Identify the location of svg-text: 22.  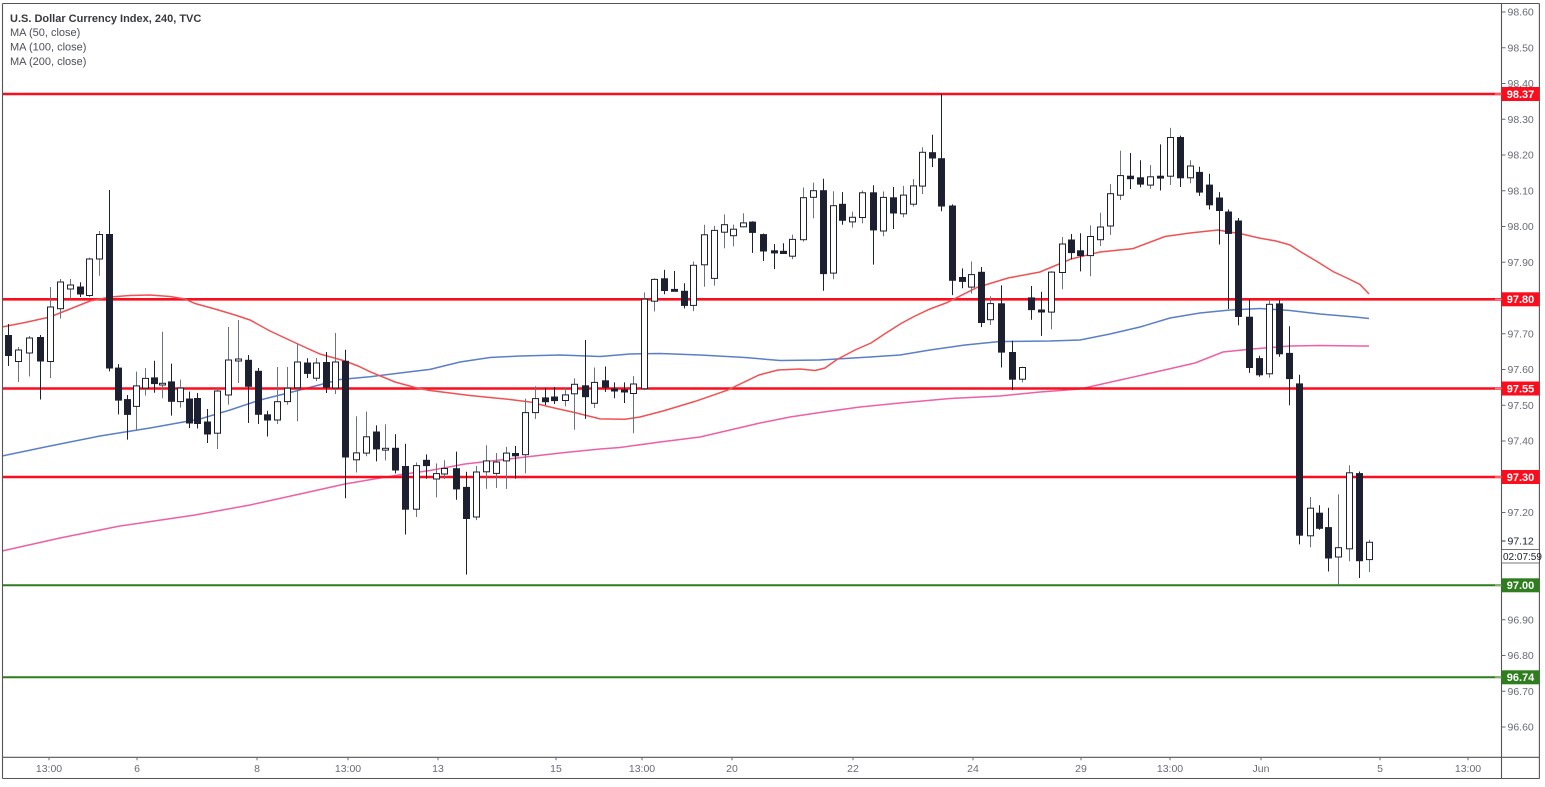
(853, 769).